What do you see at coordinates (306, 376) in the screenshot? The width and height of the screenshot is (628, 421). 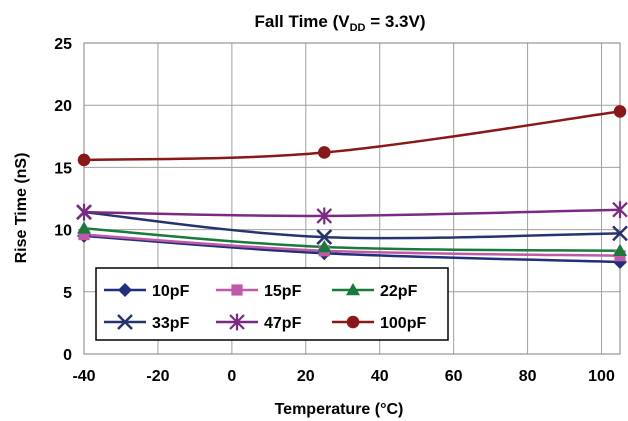 I see `x-tick-label: 20` at bounding box center [306, 376].